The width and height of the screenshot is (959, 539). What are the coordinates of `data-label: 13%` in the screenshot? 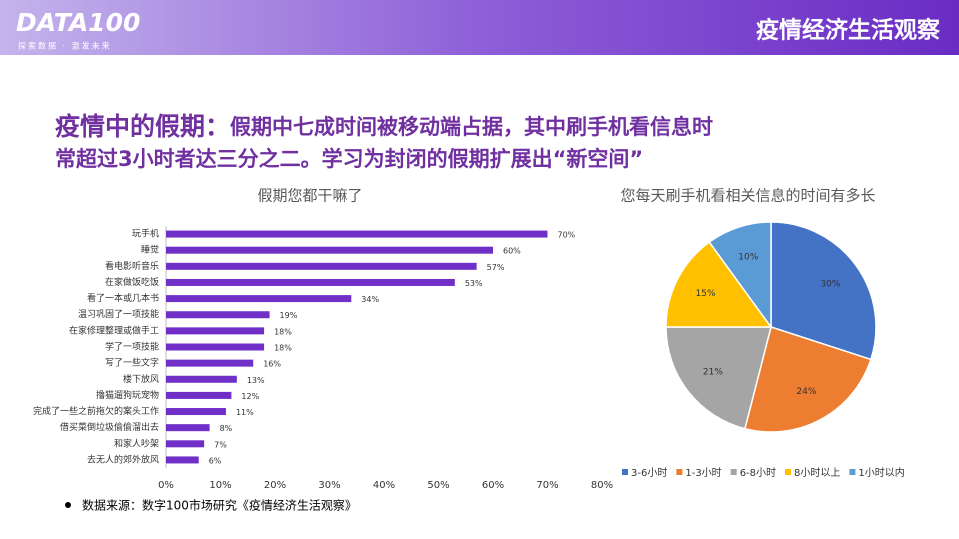 It's located at (256, 380).